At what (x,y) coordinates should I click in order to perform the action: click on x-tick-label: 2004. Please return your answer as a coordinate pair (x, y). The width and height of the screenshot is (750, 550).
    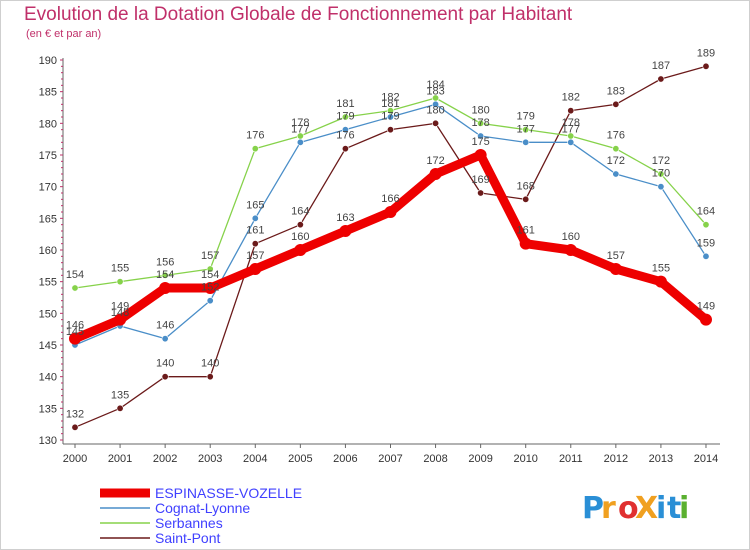
    Looking at the image, I should click on (255, 459).